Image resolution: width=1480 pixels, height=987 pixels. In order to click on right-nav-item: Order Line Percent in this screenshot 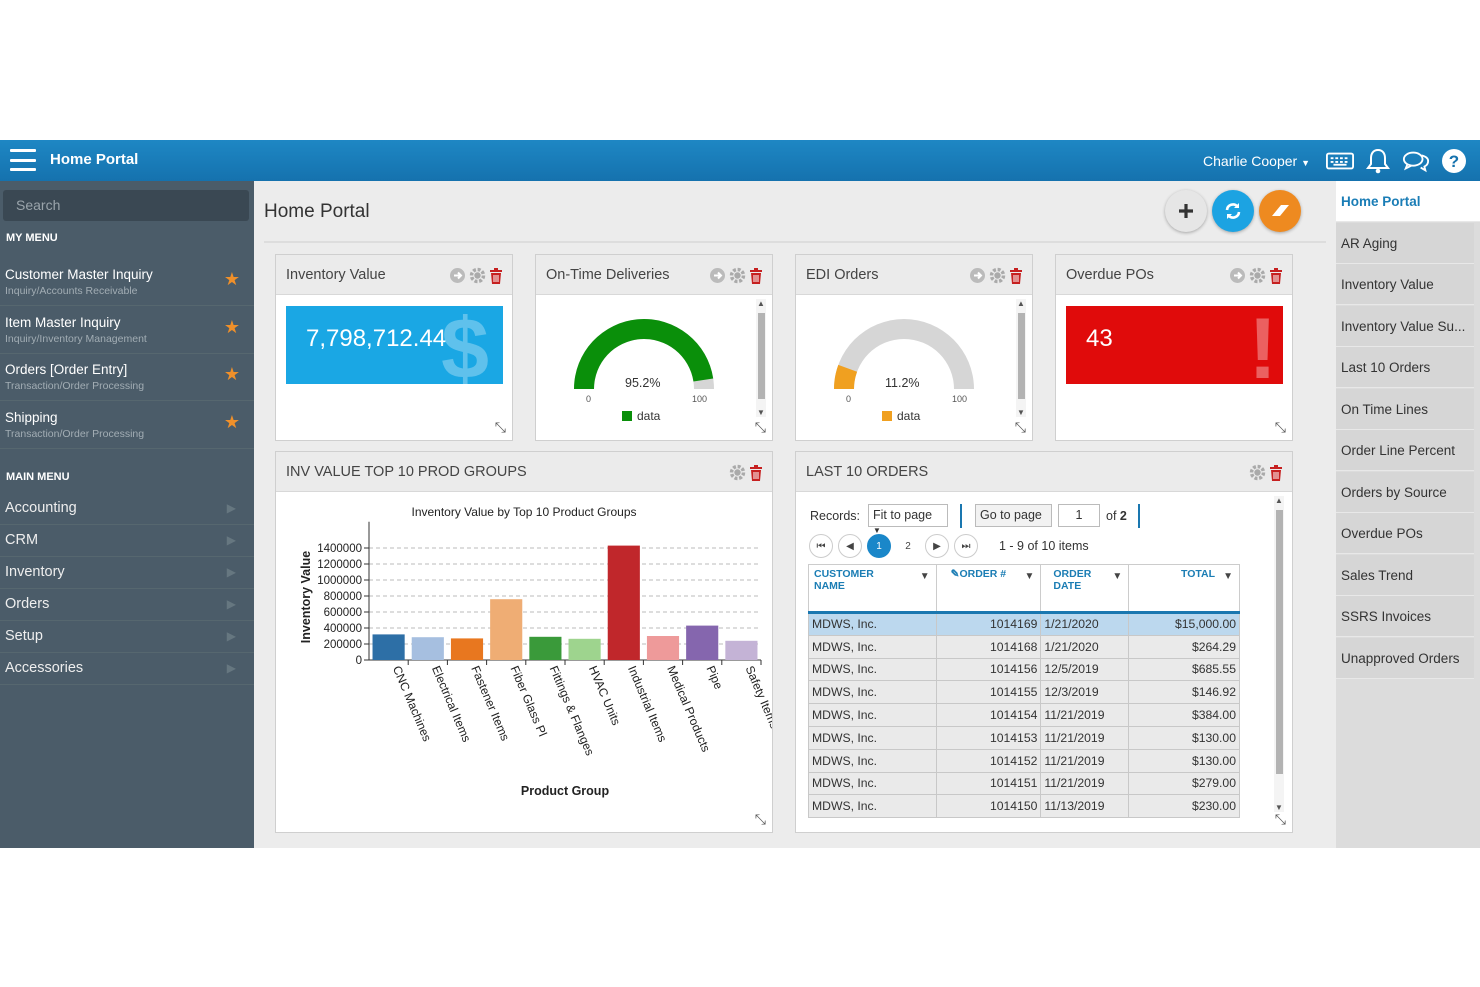, I will do `click(1405, 450)`.